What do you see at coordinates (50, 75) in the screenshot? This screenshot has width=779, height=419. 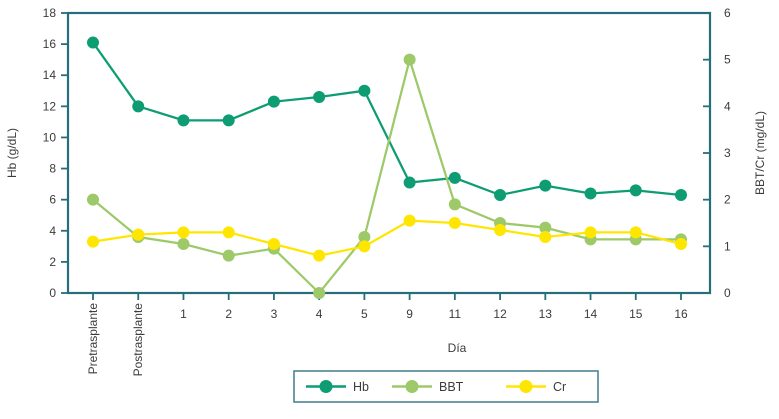 I see `y-axis-left-tick-label: 14` at bounding box center [50, 75].